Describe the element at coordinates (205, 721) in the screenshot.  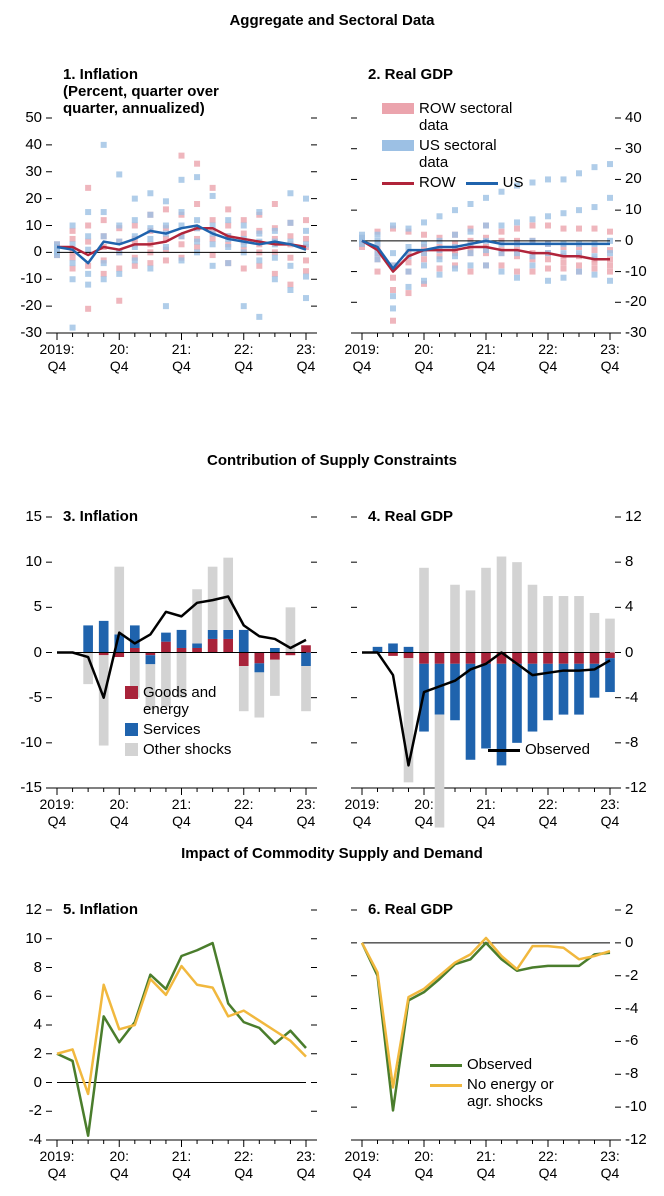
I see `legend: Goods and energy Services Other shocks` at that location.